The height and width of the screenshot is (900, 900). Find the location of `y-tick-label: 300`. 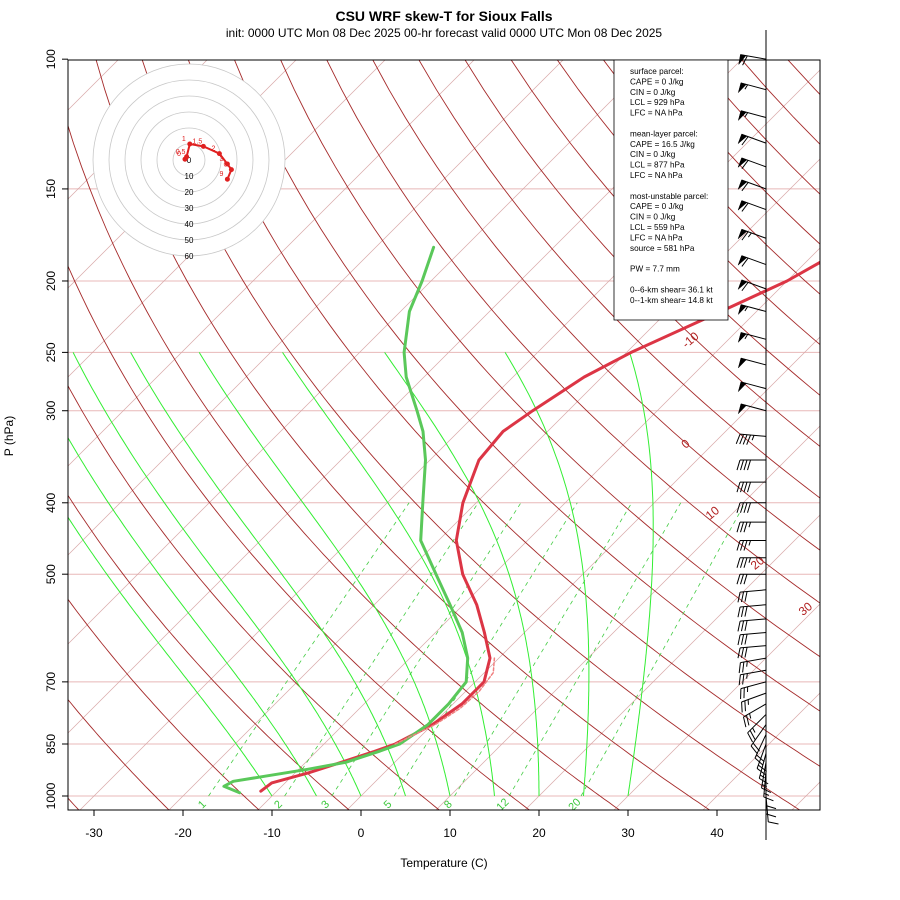

y-tick-label: 300 is located at coordinates (51, 410).